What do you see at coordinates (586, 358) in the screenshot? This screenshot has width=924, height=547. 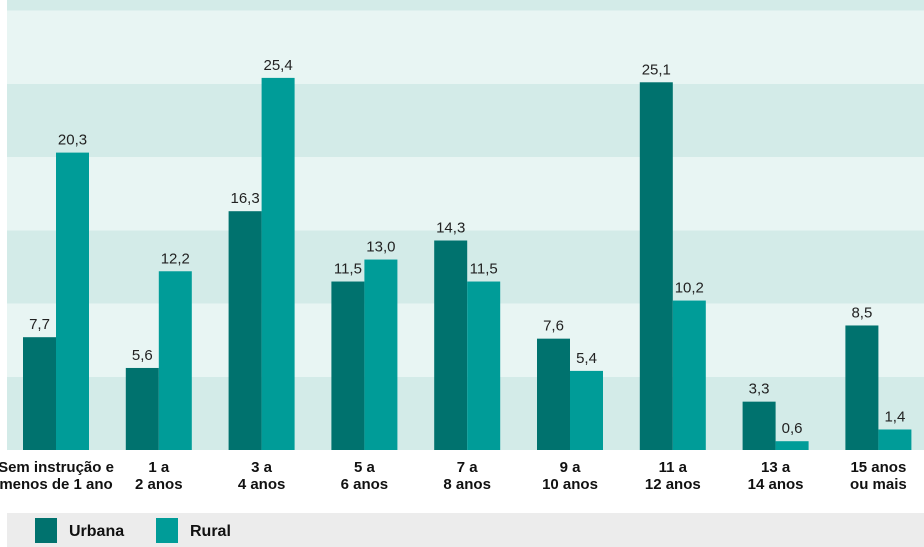 I see `value-label: 5,4` at bounding box center [586, 358].